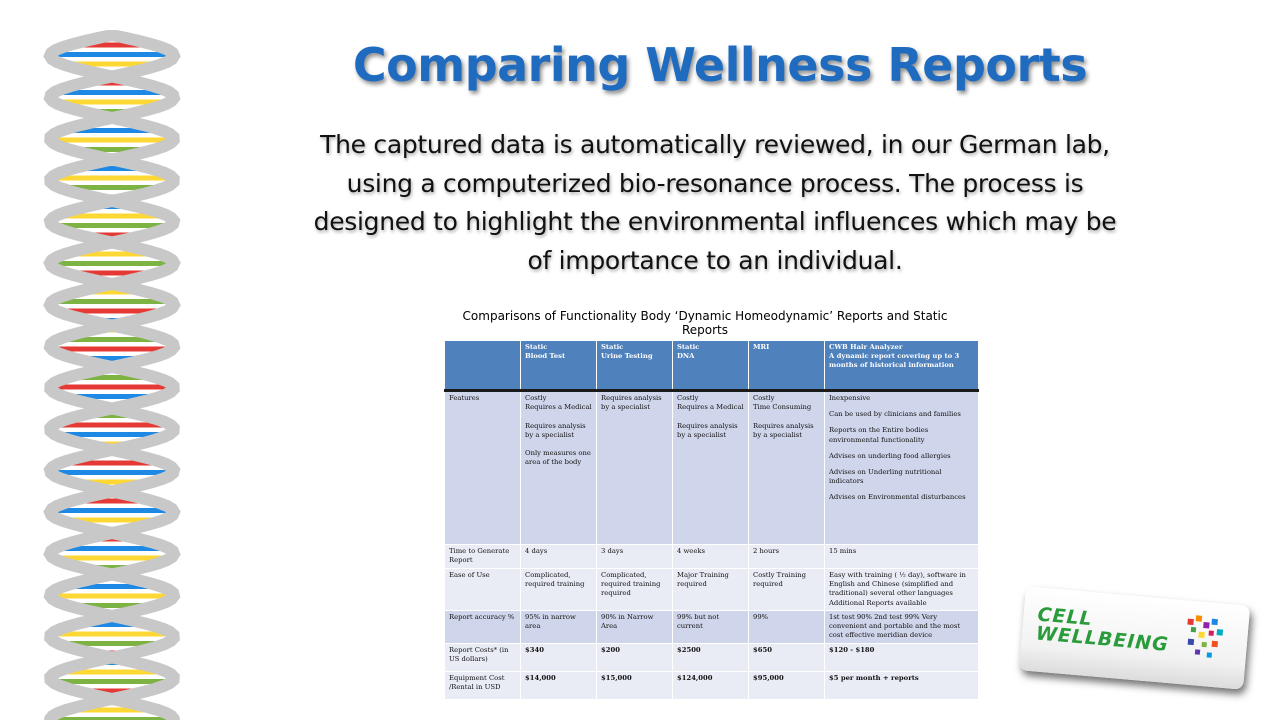 The height and width of the screenshot is (720, 1280). I want to click on feature-line: Only measures one area of the body, so click(558, 458).